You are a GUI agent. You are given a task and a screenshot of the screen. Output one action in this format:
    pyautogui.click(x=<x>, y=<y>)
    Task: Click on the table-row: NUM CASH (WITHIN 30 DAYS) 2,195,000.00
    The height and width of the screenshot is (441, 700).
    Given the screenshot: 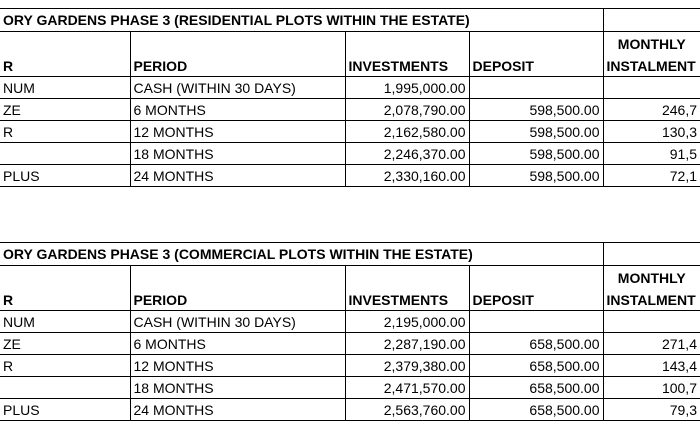 What is the action you would take?
    pyautogui.click(x=350, y=321)
    